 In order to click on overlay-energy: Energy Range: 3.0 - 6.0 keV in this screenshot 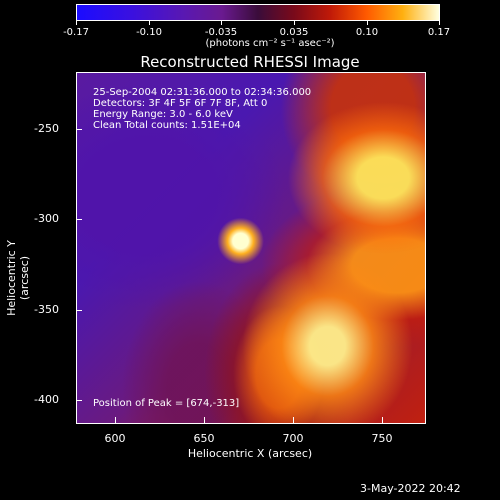, I will do `click(163, 114)`.